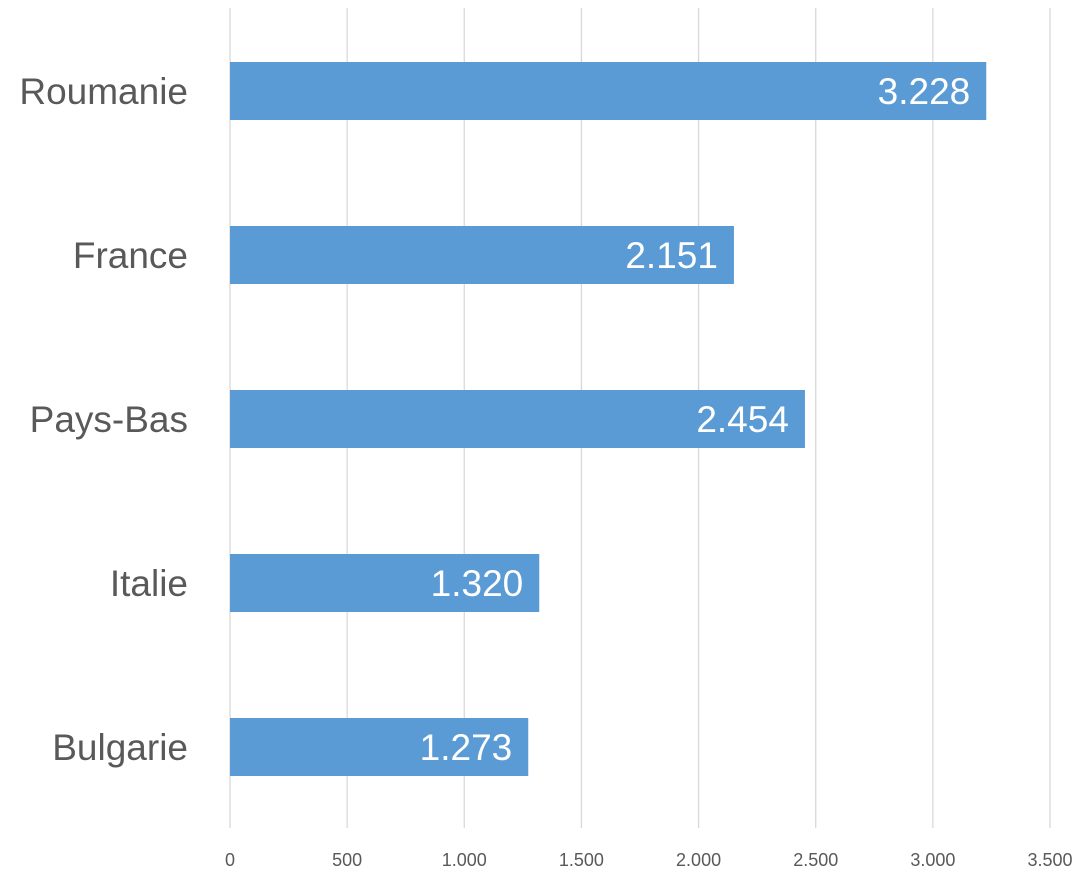  I want to click on x-tick-label-7: 3.500, so click(1049, 860).